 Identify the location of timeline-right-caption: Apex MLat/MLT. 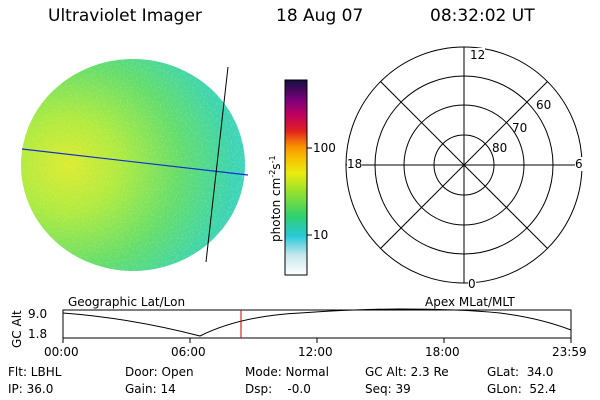
(470, 302).